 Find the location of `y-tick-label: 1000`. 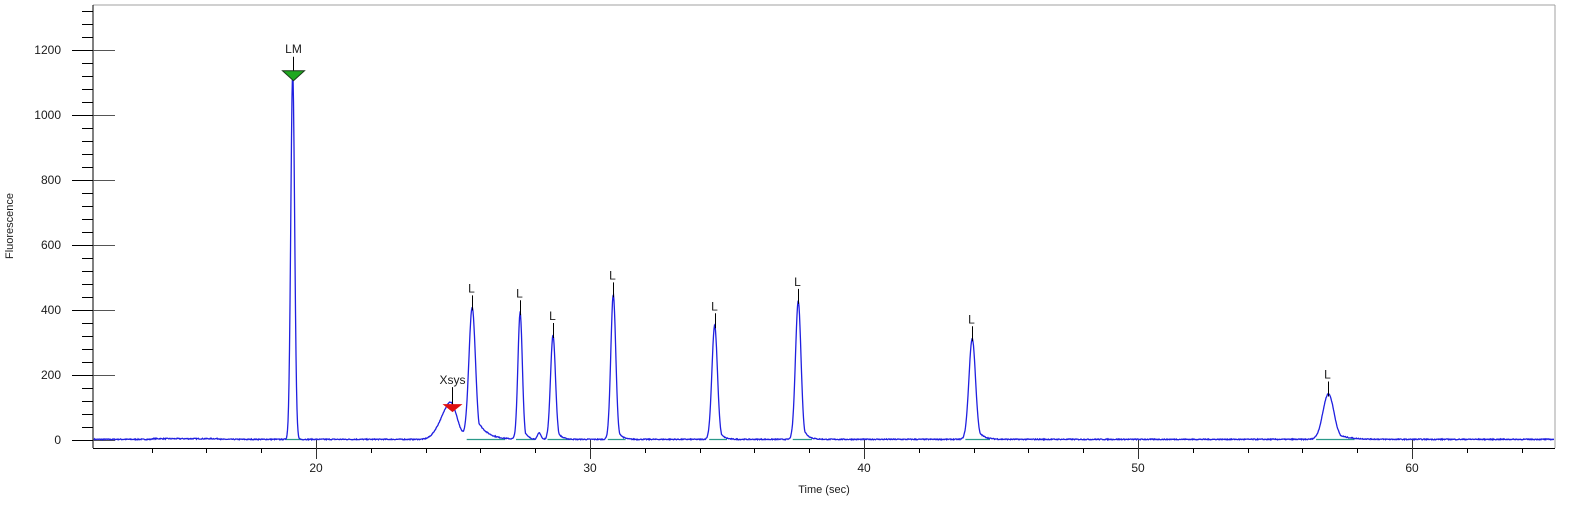

y-tick-label: 1000 is located at coordinates (47, 115).